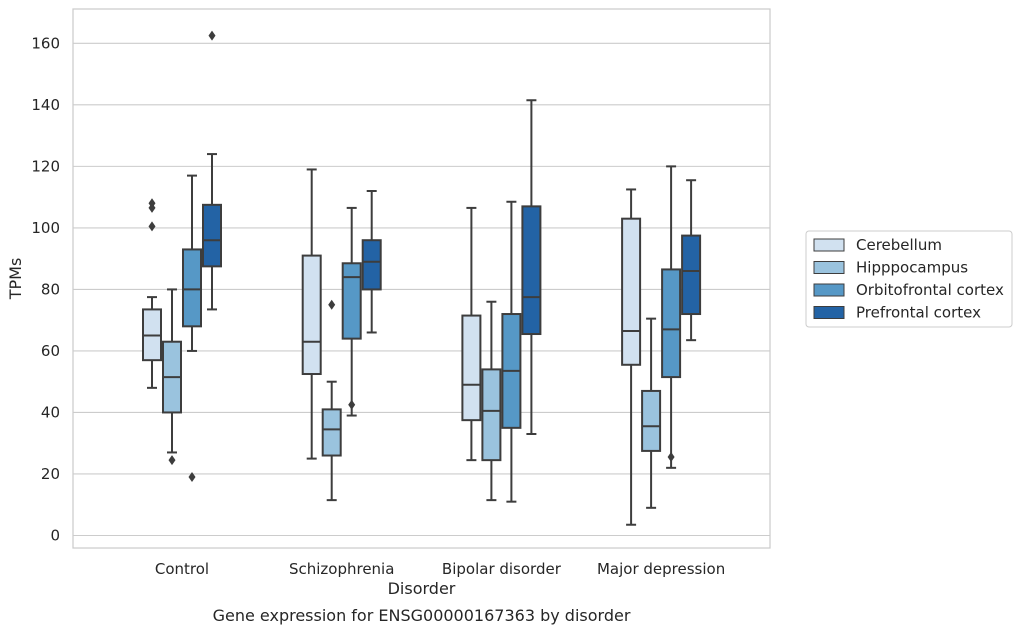 The image size is (1023, 634). Describe the element at coordinates (502, 569) in the screenshot. I see `x-tick-label: Bipolar disorder` at that location.